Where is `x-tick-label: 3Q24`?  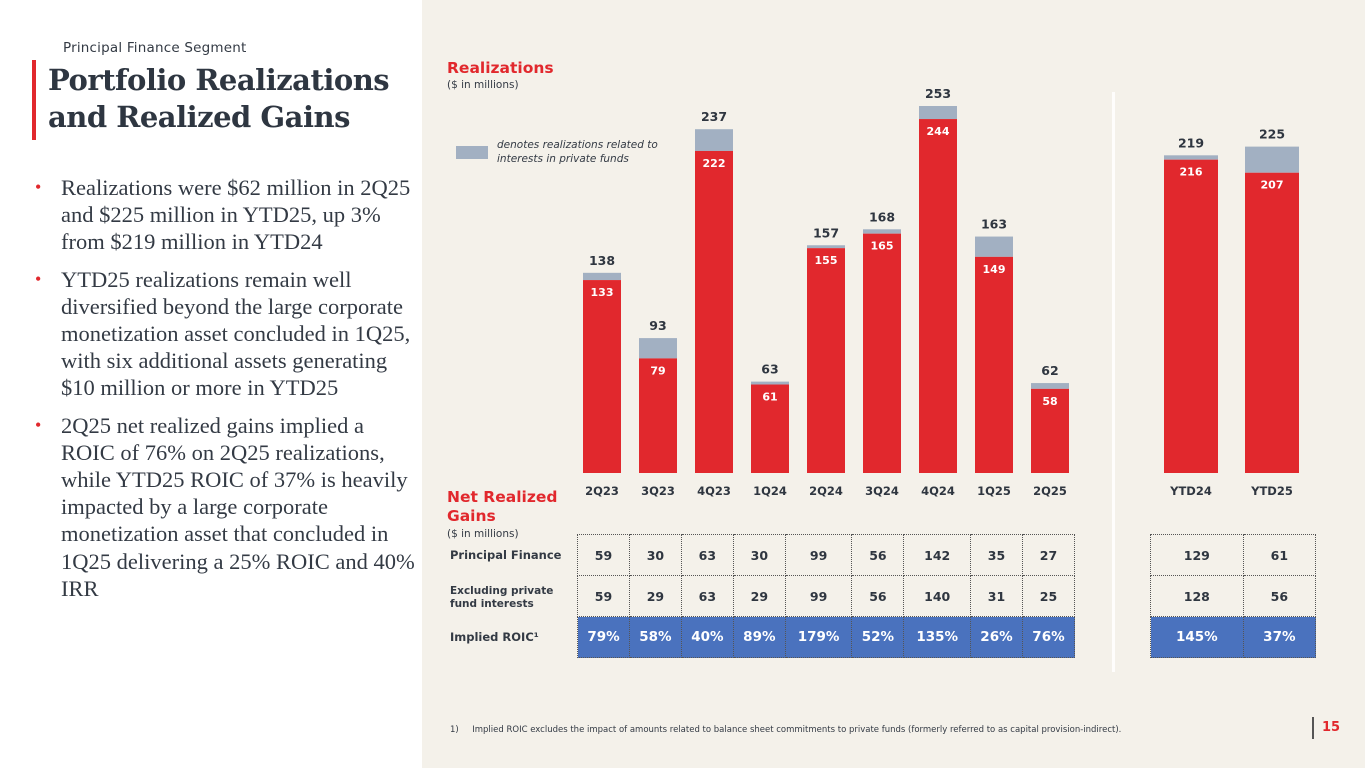
x-tick-label: 3Q24 is located at coordinates (882, 491).